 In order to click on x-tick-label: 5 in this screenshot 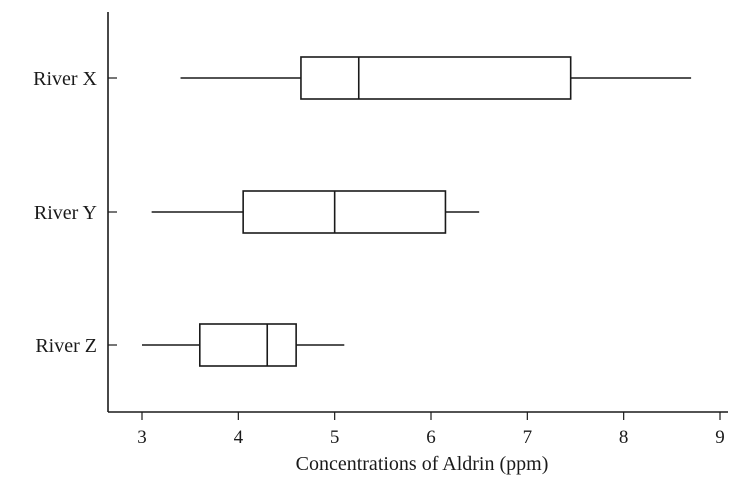, I will do `click(335, 437)`.